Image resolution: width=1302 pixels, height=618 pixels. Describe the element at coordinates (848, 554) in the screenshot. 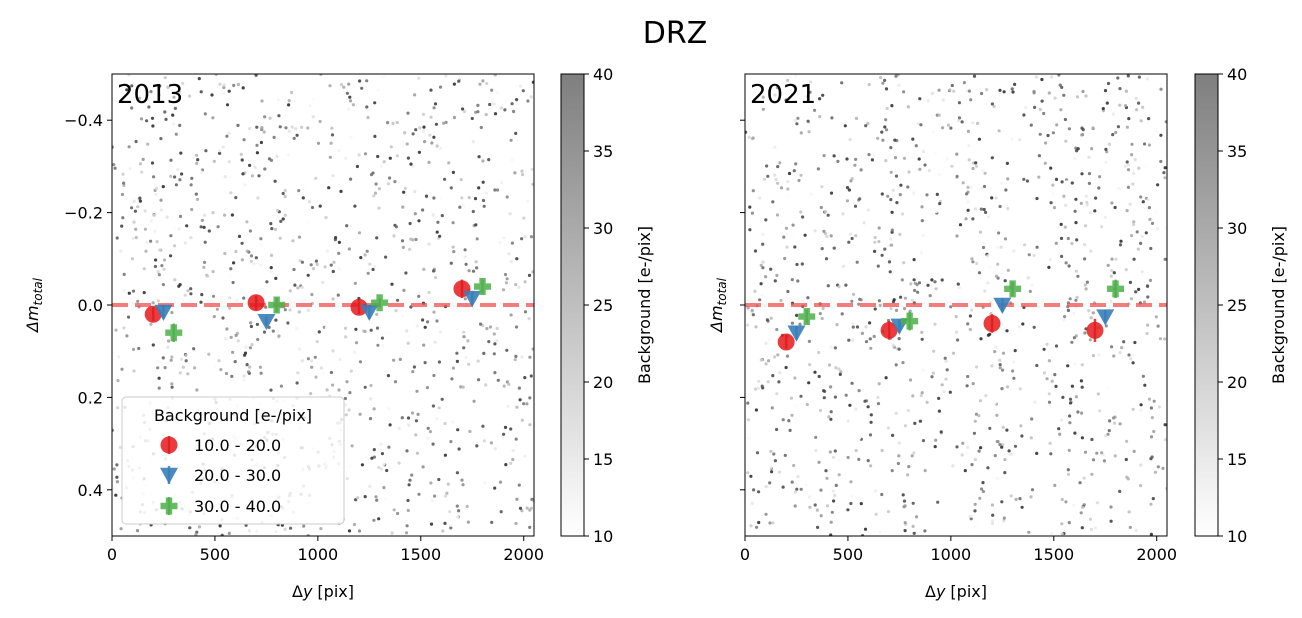

I see `x-tick-label: 500` at that location.